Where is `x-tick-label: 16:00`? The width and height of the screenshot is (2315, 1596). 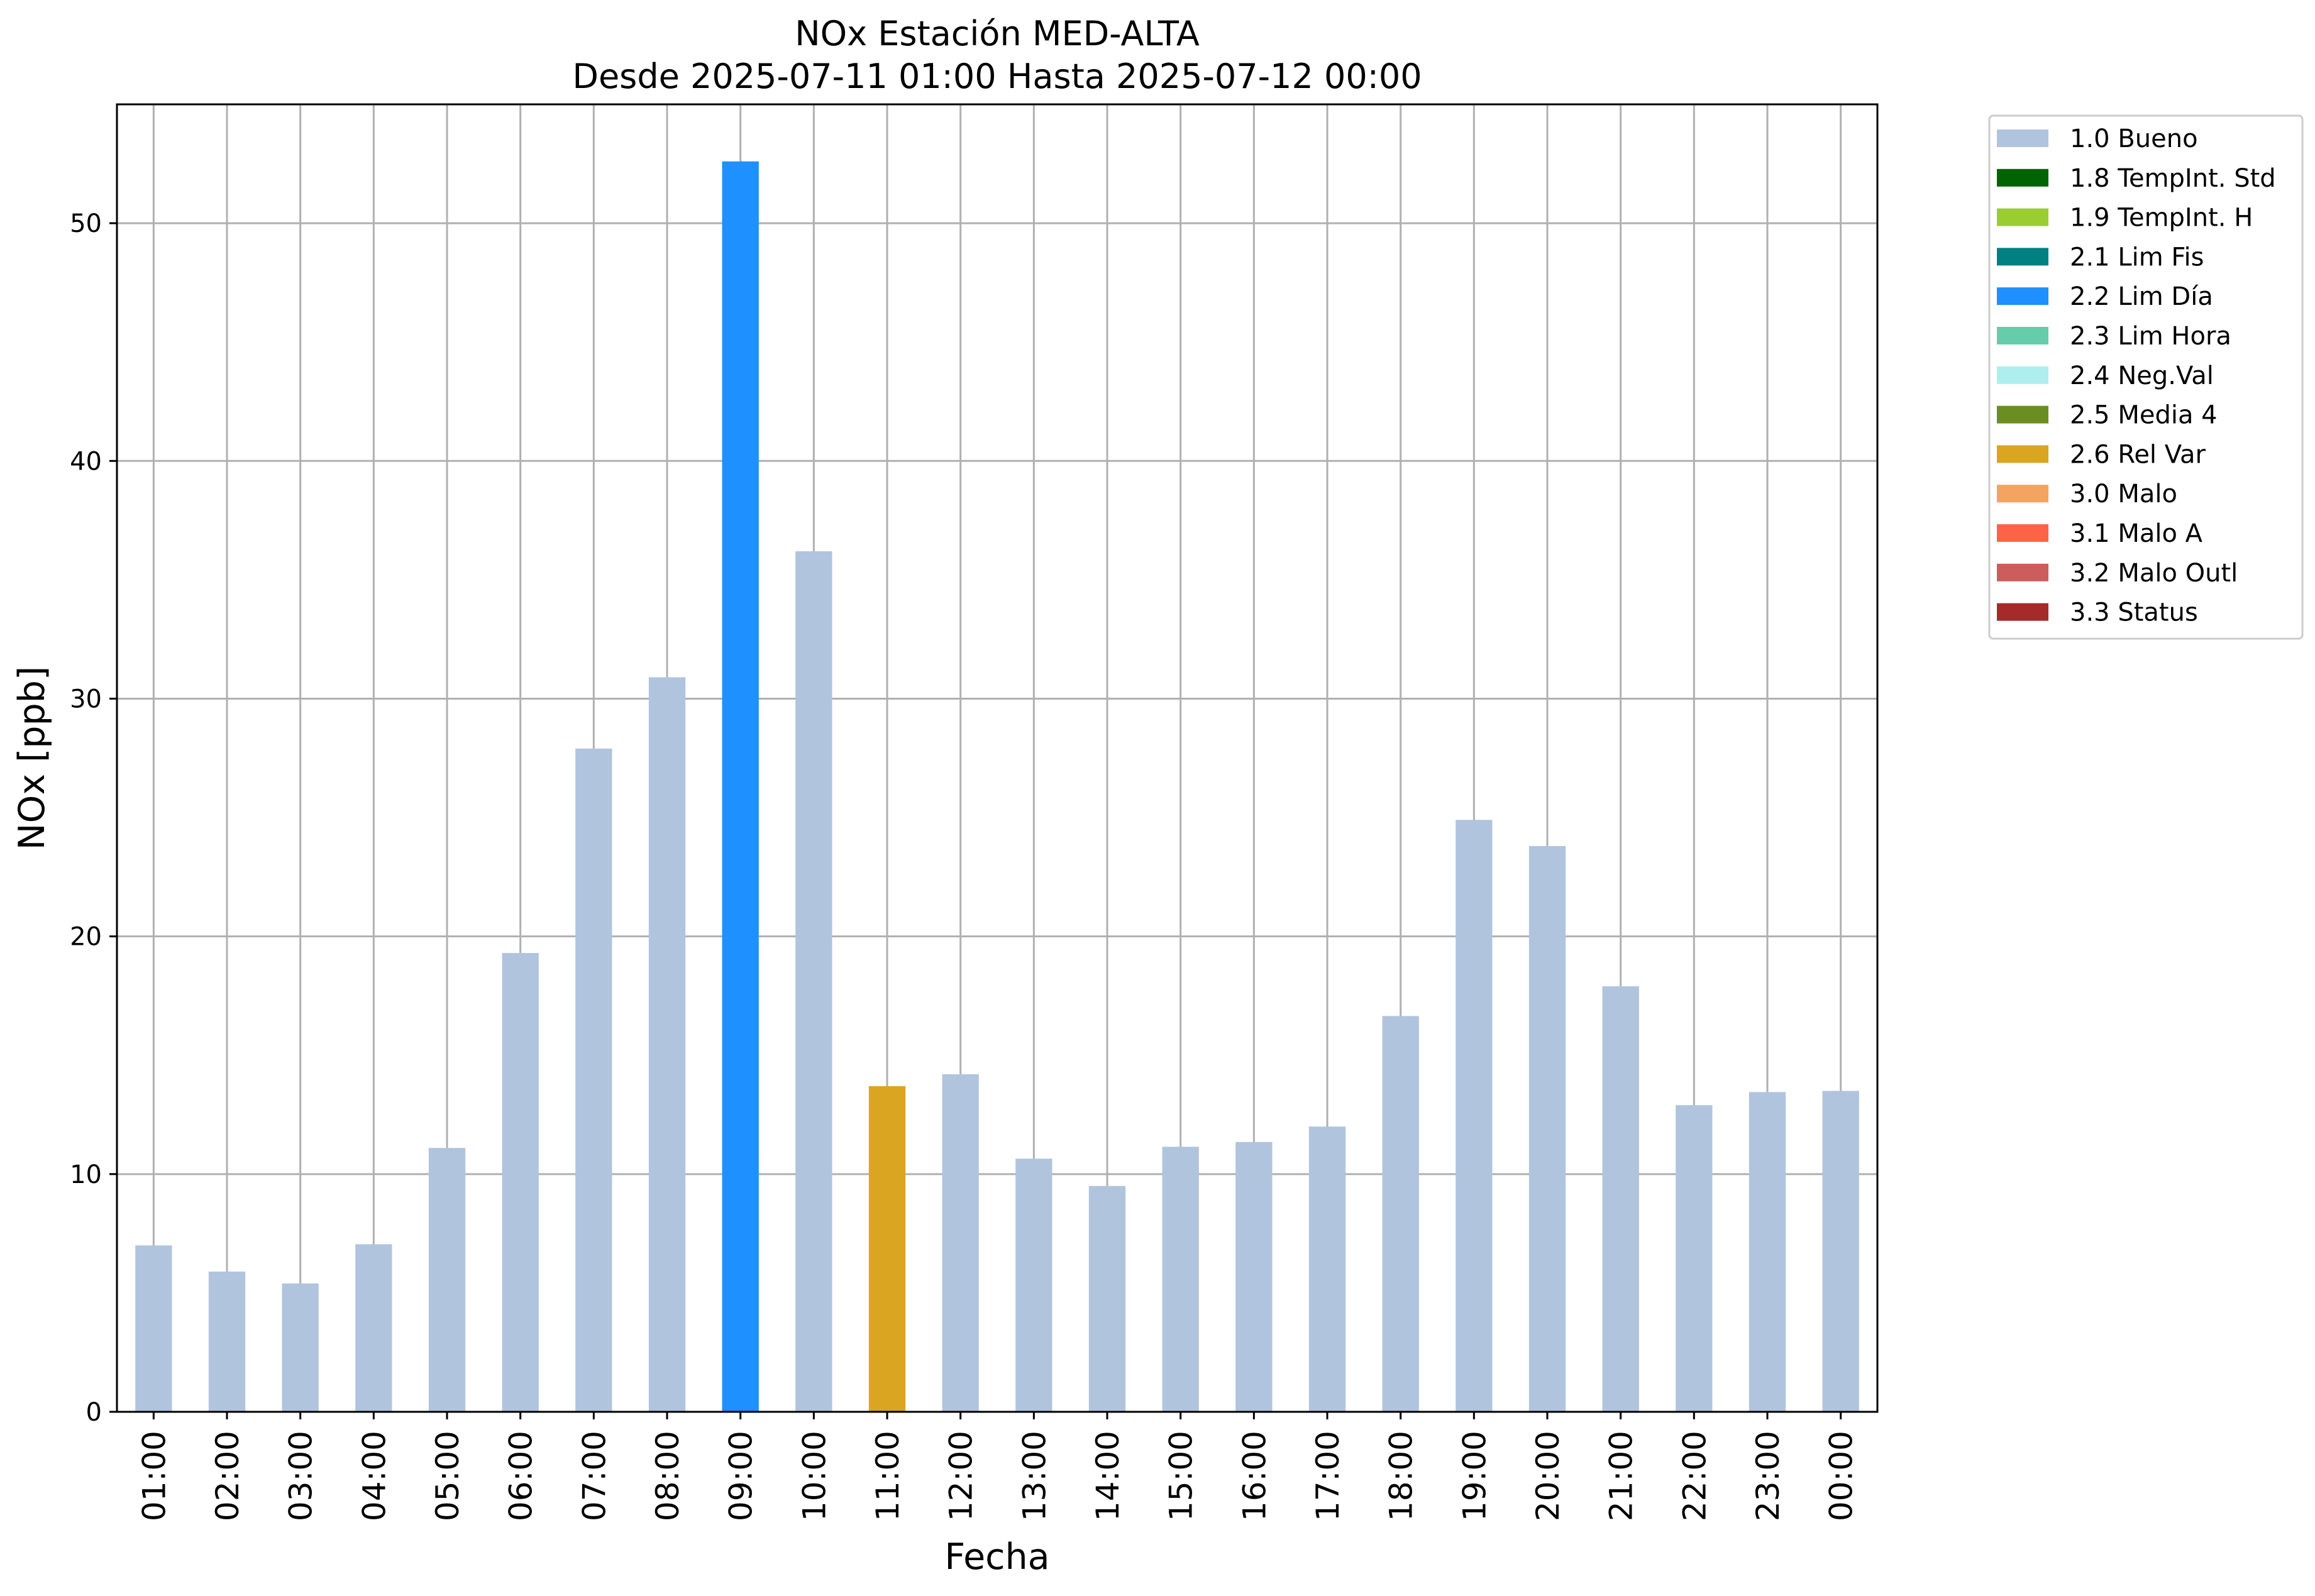
x-tick-label: 16:00 is located at coordinates (1254, 1476).